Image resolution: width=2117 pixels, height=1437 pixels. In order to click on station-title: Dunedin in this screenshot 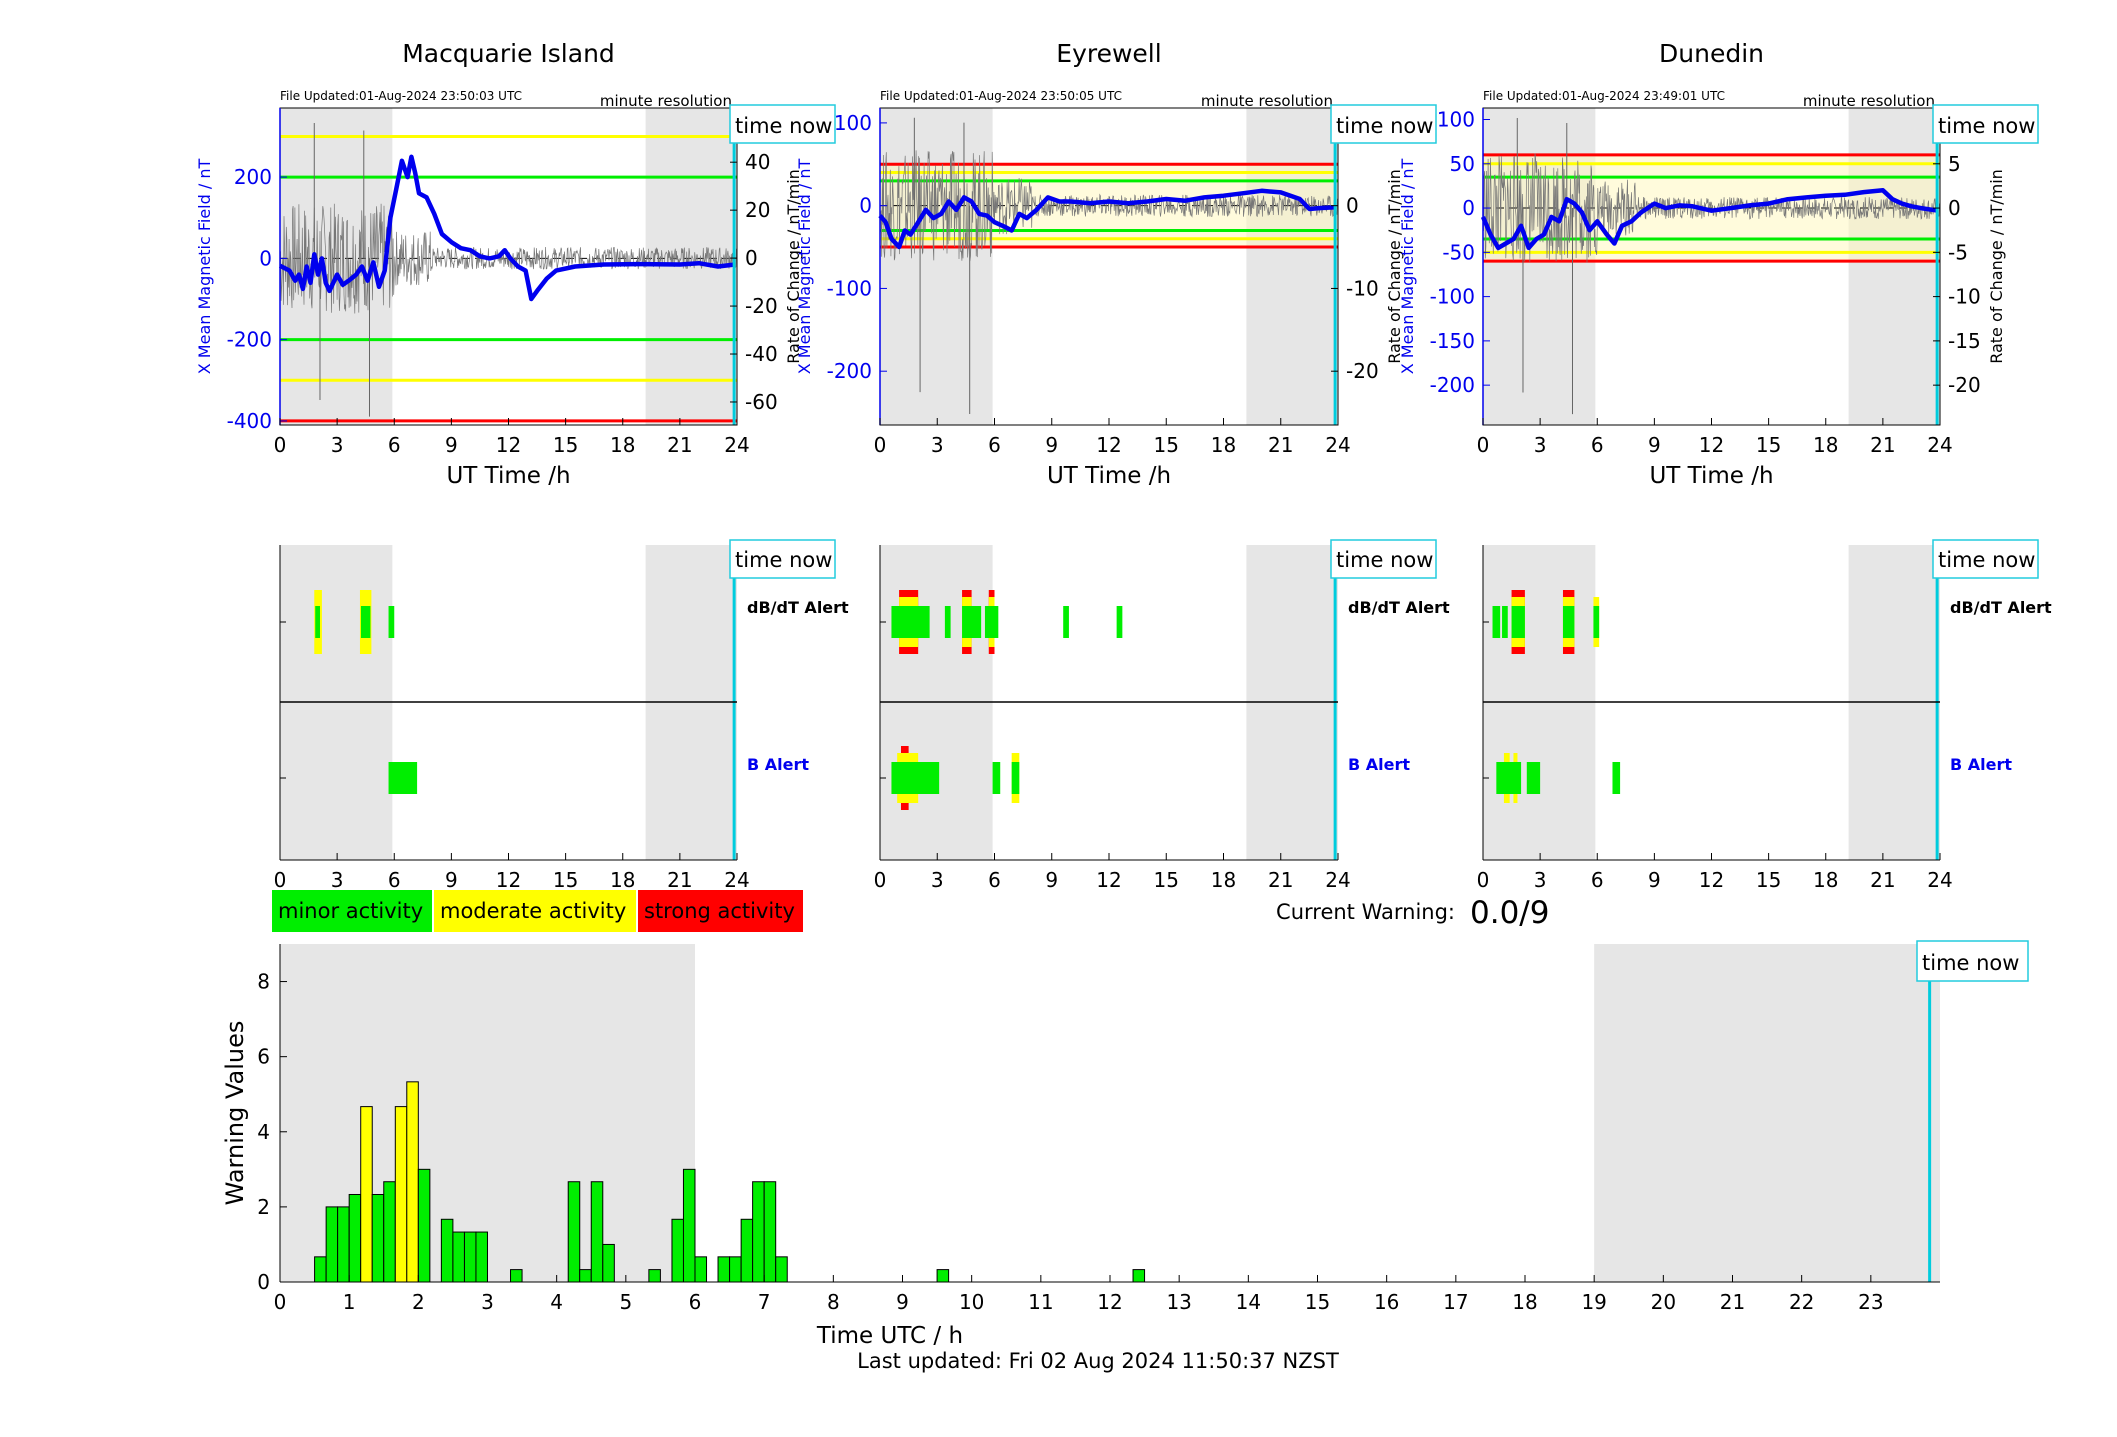, I will do `click(1711, 53)`.